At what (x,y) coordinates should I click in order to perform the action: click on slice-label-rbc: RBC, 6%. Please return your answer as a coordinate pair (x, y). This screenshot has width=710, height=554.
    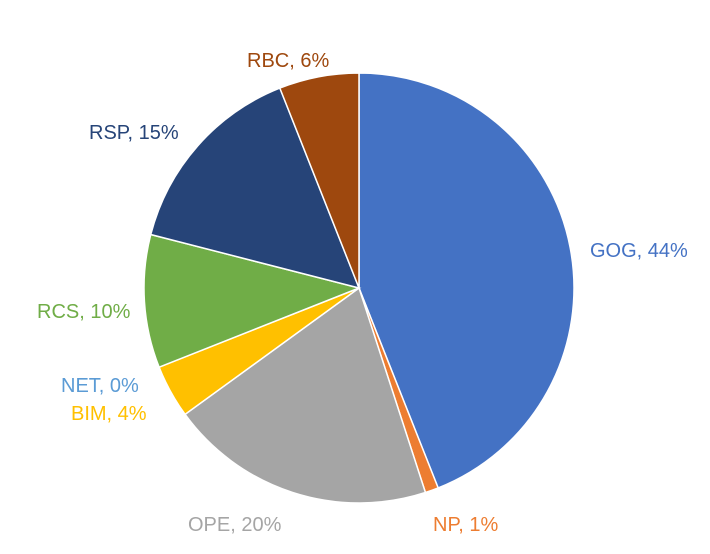
    Looking at the image, I should click on (288, 61).